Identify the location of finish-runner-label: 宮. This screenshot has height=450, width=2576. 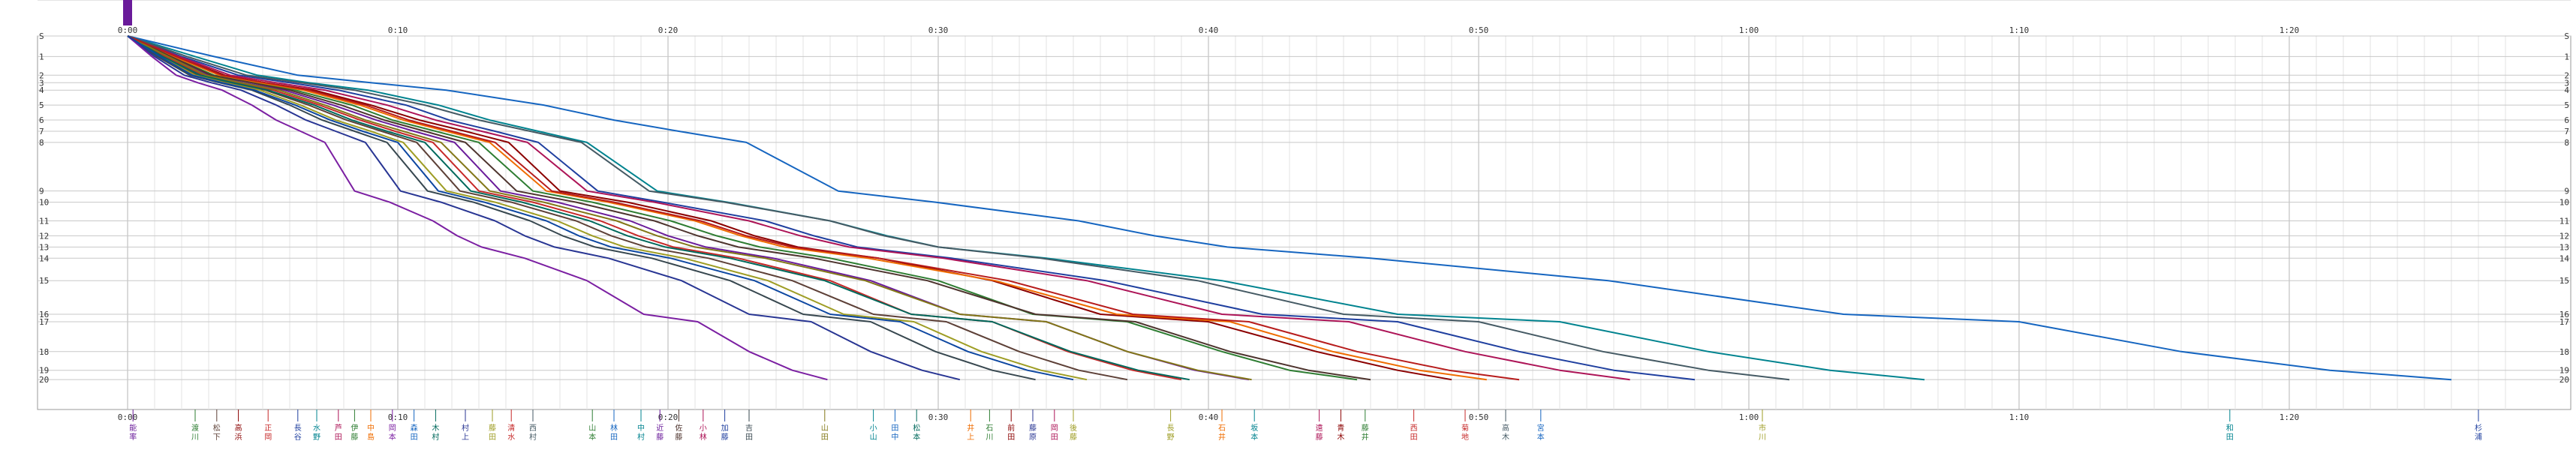
(1541, 428).